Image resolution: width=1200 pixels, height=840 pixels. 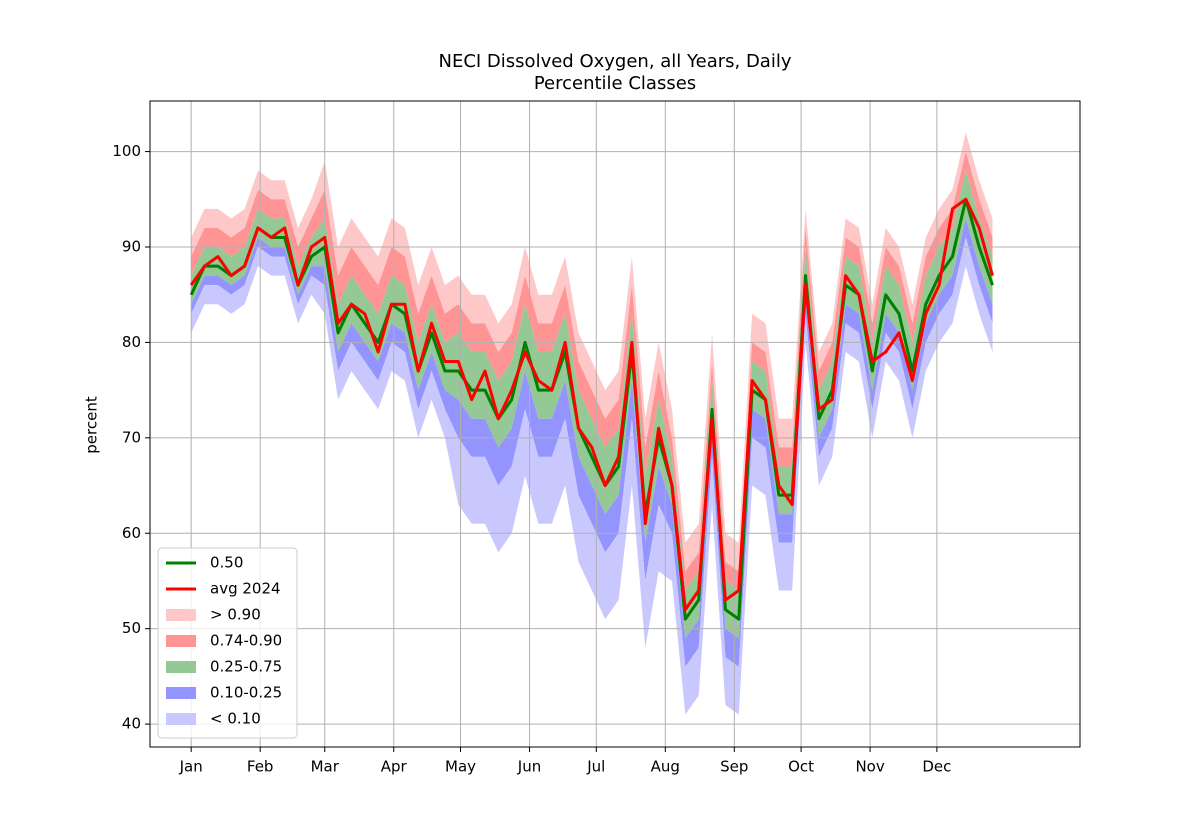 What do you see at coordinates (615, 61) in the screenshot?
I see `chart-title: NECI Dissolved Oxygen, all Years, Daily` at bounding box center [615, 61].